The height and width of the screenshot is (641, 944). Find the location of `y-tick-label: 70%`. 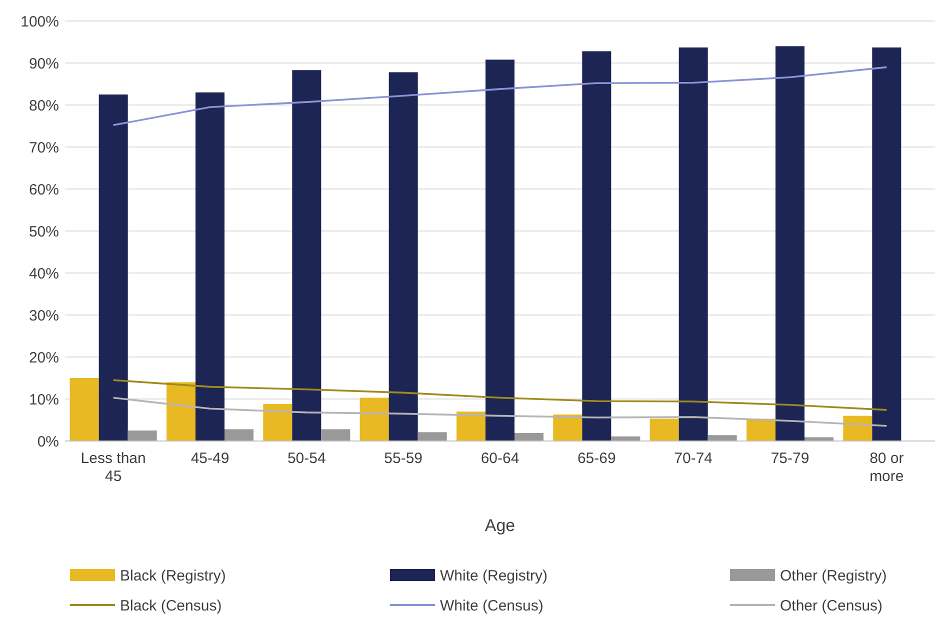

y-tick-label: 70% is located at coordinates (43, 147).